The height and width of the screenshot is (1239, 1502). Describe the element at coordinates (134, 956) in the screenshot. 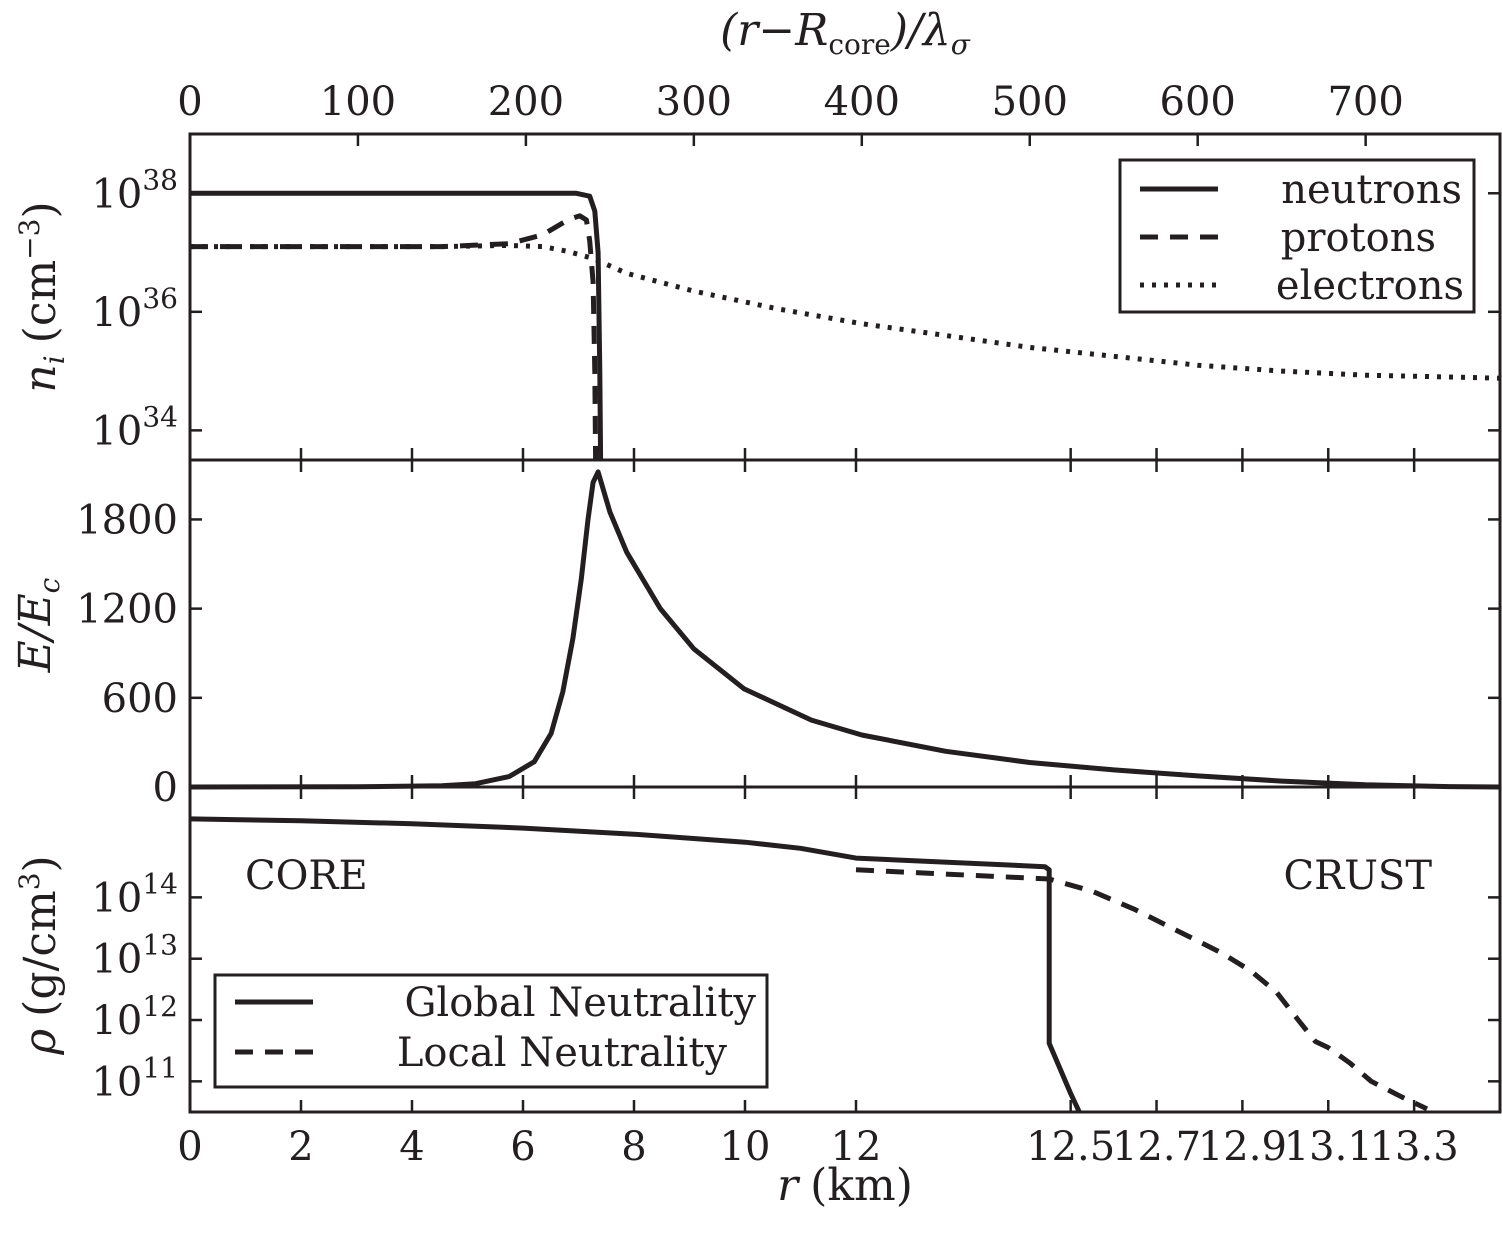

I see `mass-density-tick-label: 1013` at that location.